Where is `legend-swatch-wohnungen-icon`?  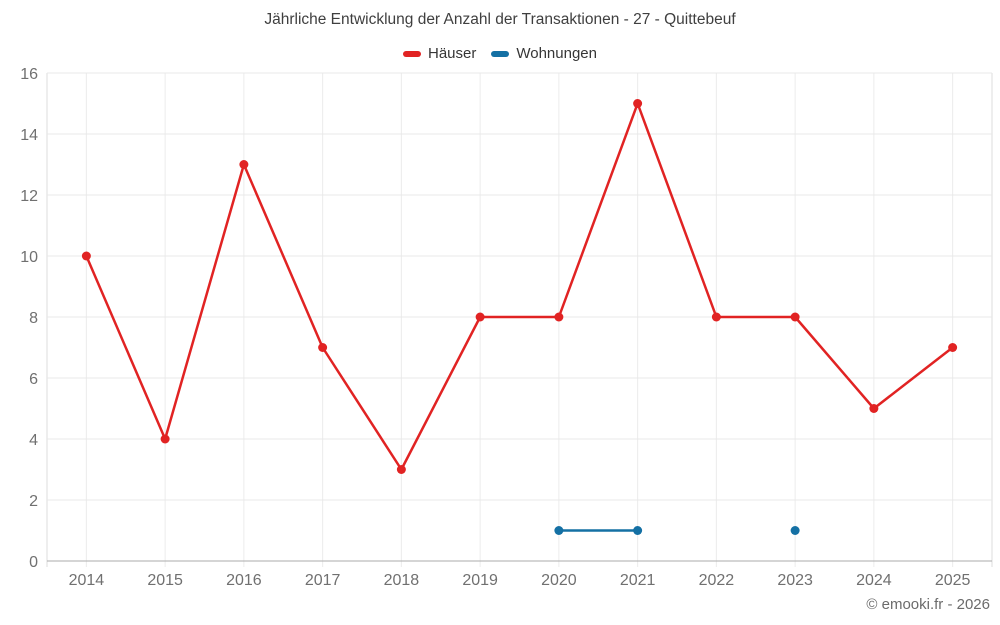 legend-swatch-wohnungen-icon is located at coordinates (500, 53).